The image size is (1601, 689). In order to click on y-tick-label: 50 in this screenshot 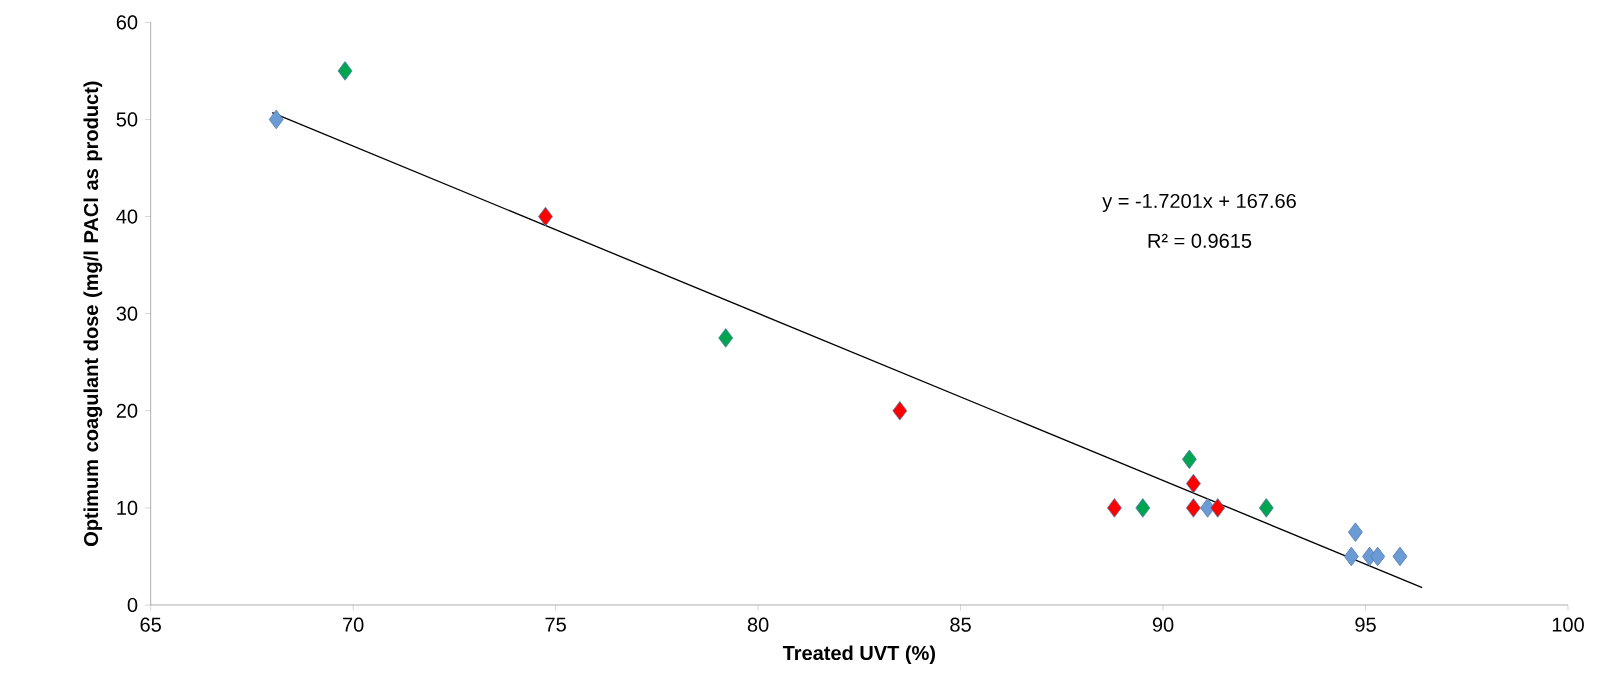, I will do `click(127, 119)`.